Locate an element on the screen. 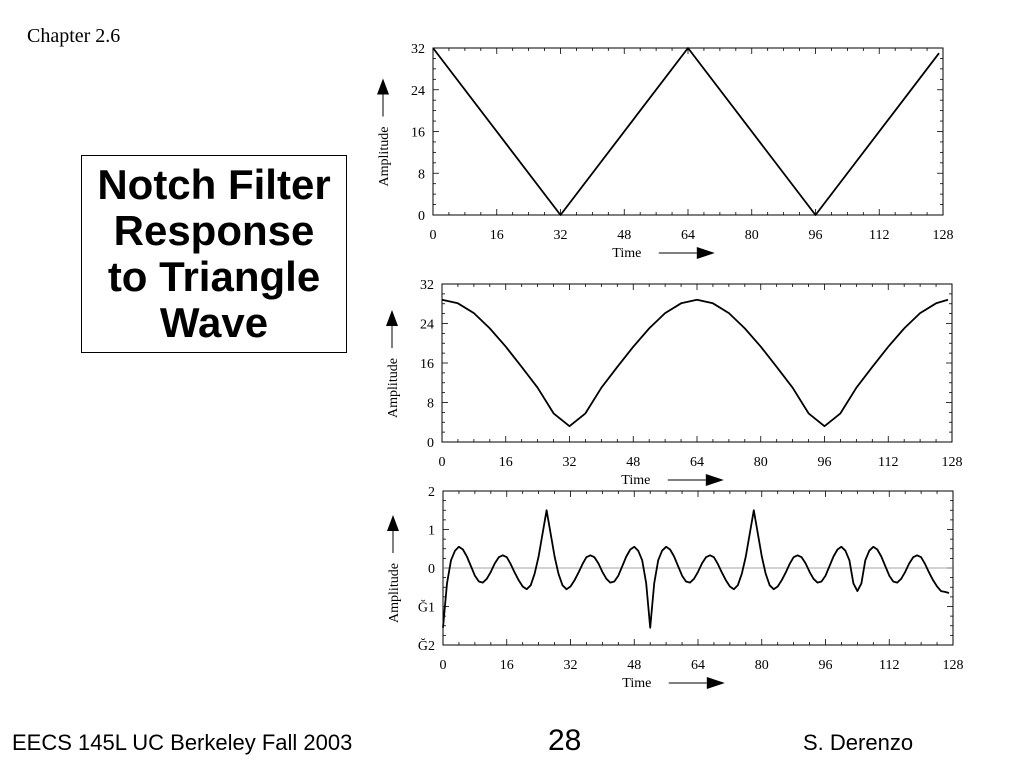 The height and width of the screenshot is (768, 1024). slide-title-box: Notch Filter Response to Triangle Wave is located at coordinates (214, 254).